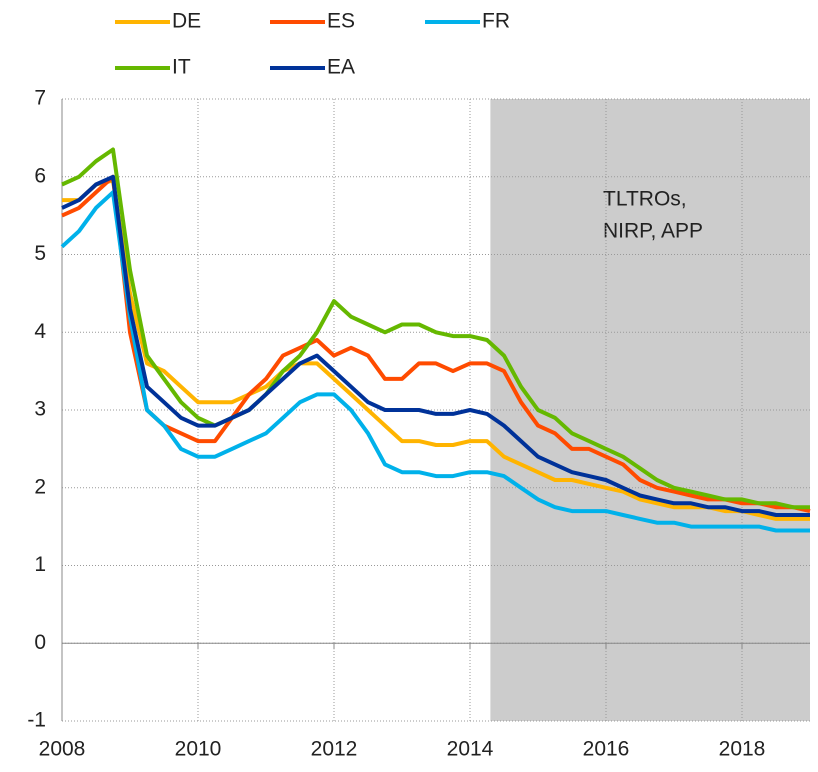 Image resolution: width=818 pixels, height=772 pixels. Describe the element at coordinates (470, 749) in the screenshot. I see `x-tick-label: 2014` at that location.